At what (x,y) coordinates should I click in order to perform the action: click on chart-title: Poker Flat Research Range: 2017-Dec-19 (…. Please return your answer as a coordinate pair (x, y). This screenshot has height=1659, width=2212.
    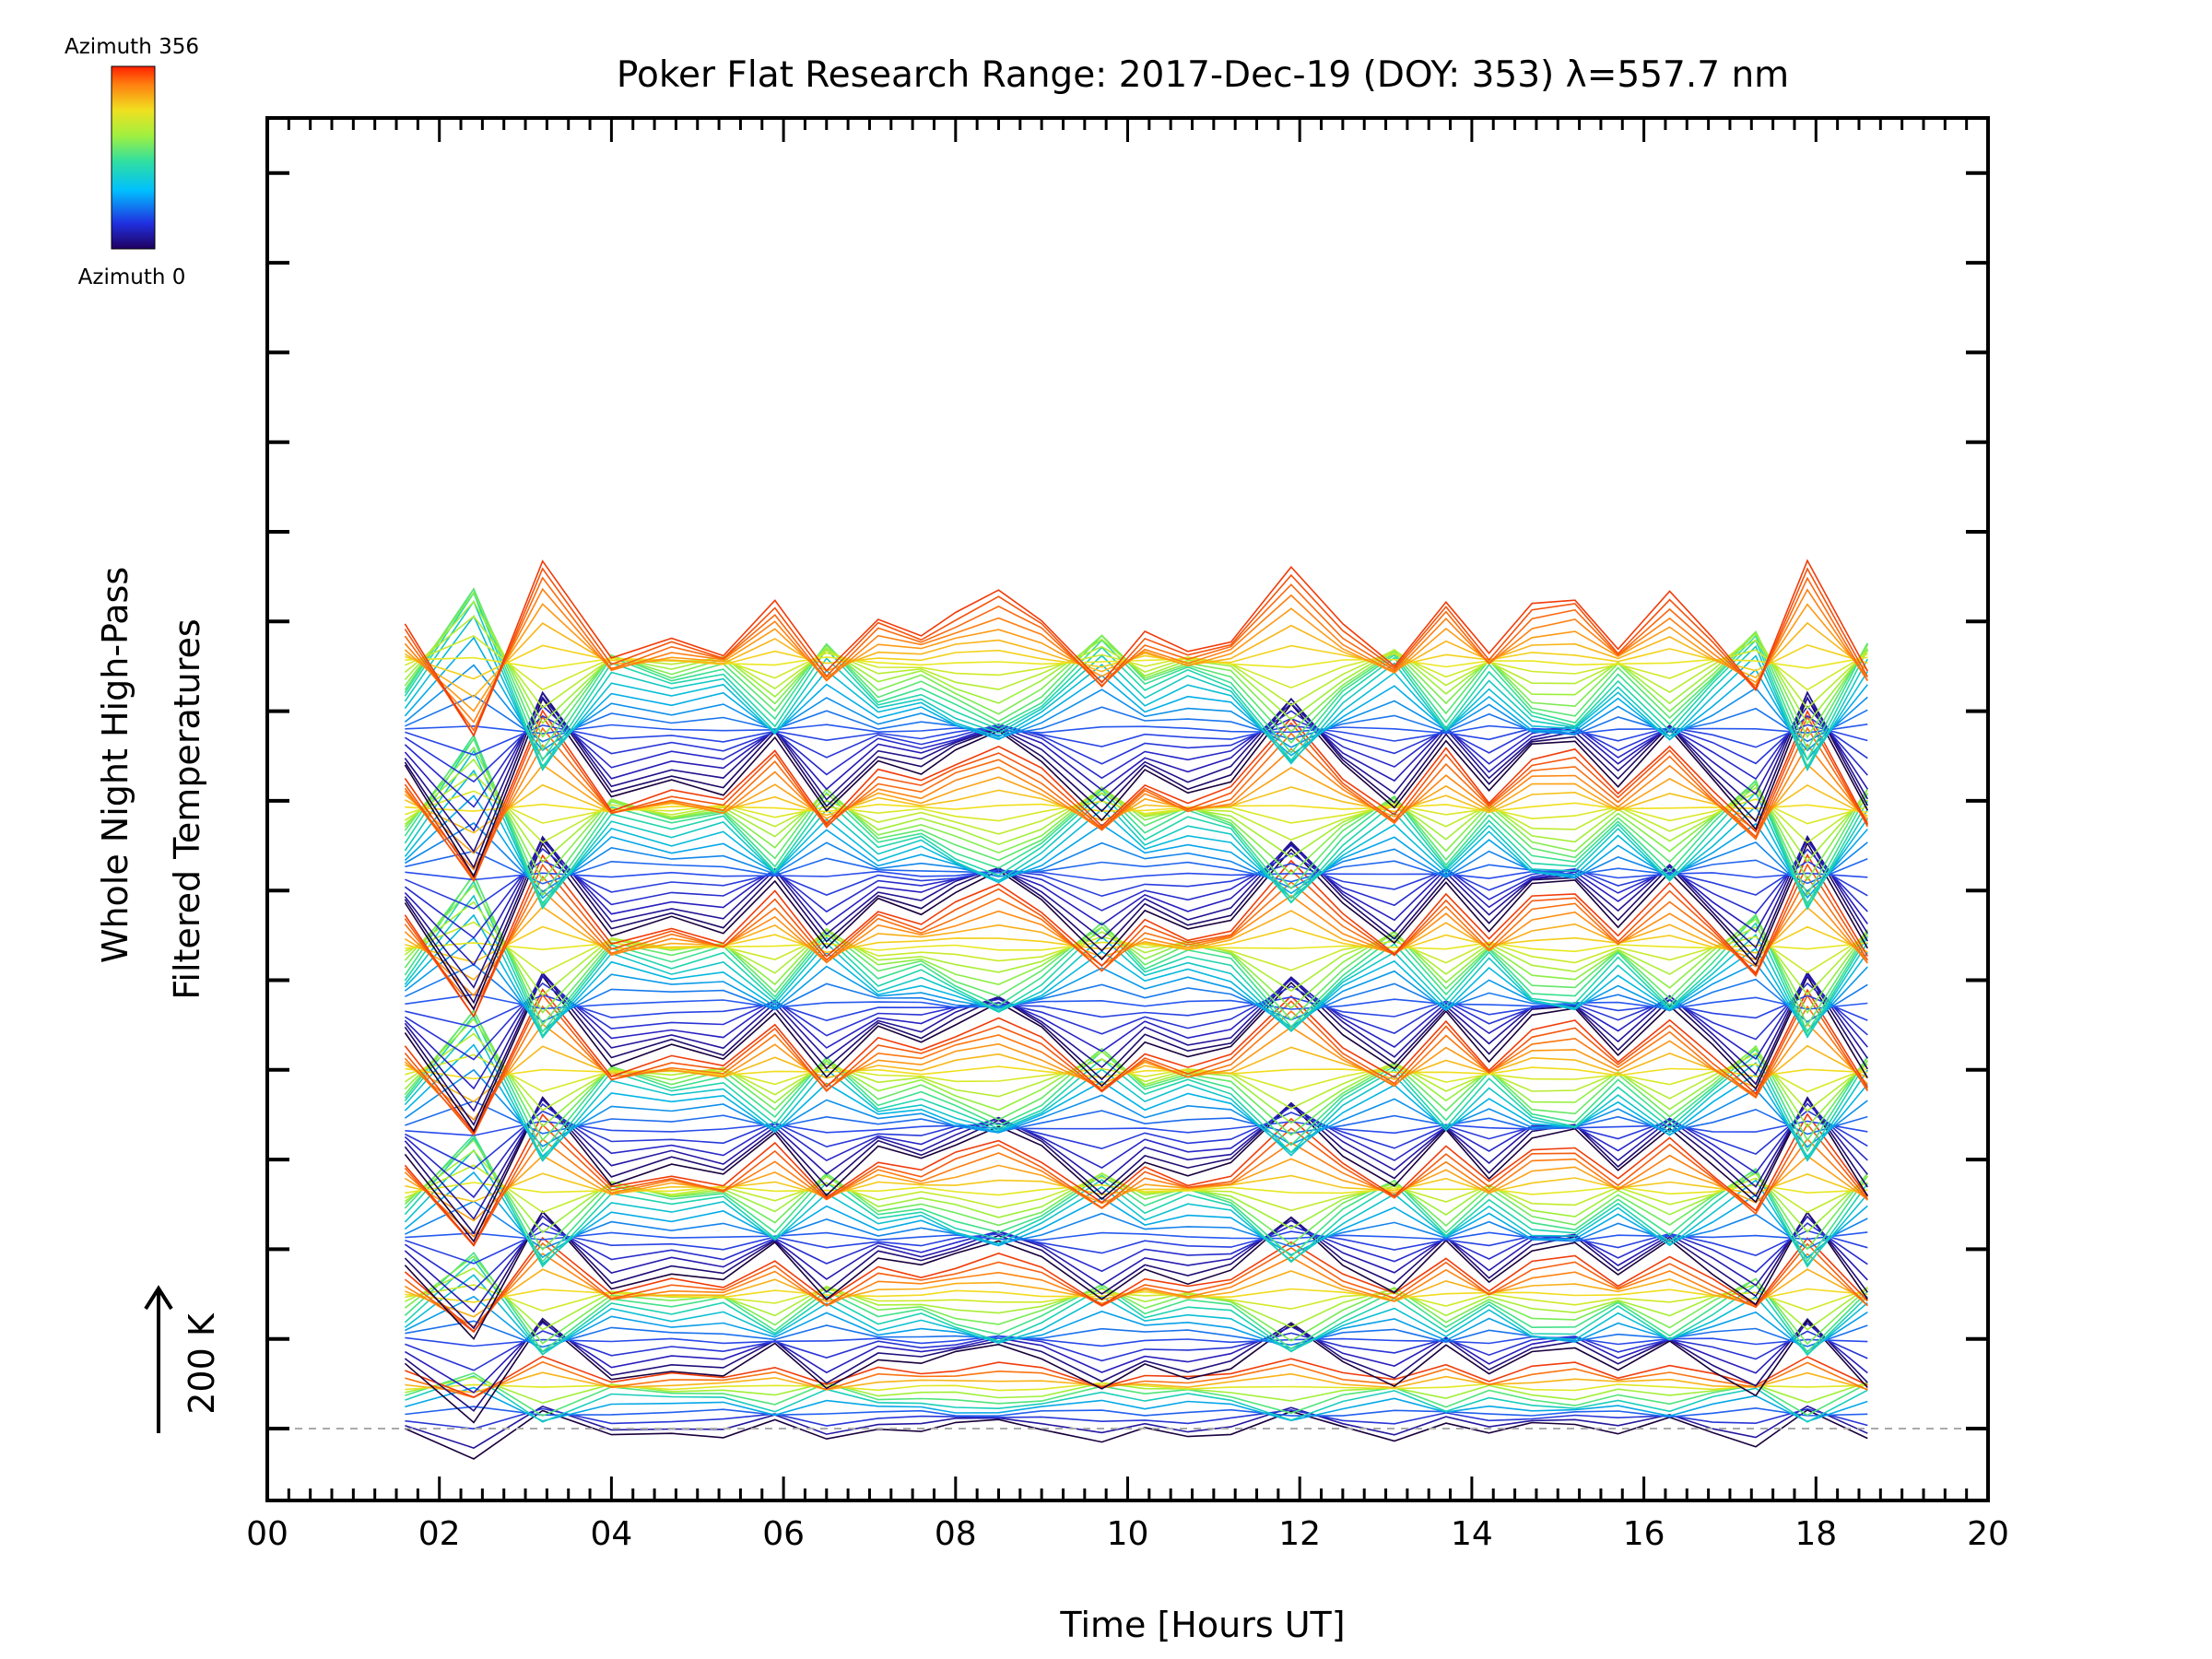
    Looking at the image, I should click on (1203, 75).